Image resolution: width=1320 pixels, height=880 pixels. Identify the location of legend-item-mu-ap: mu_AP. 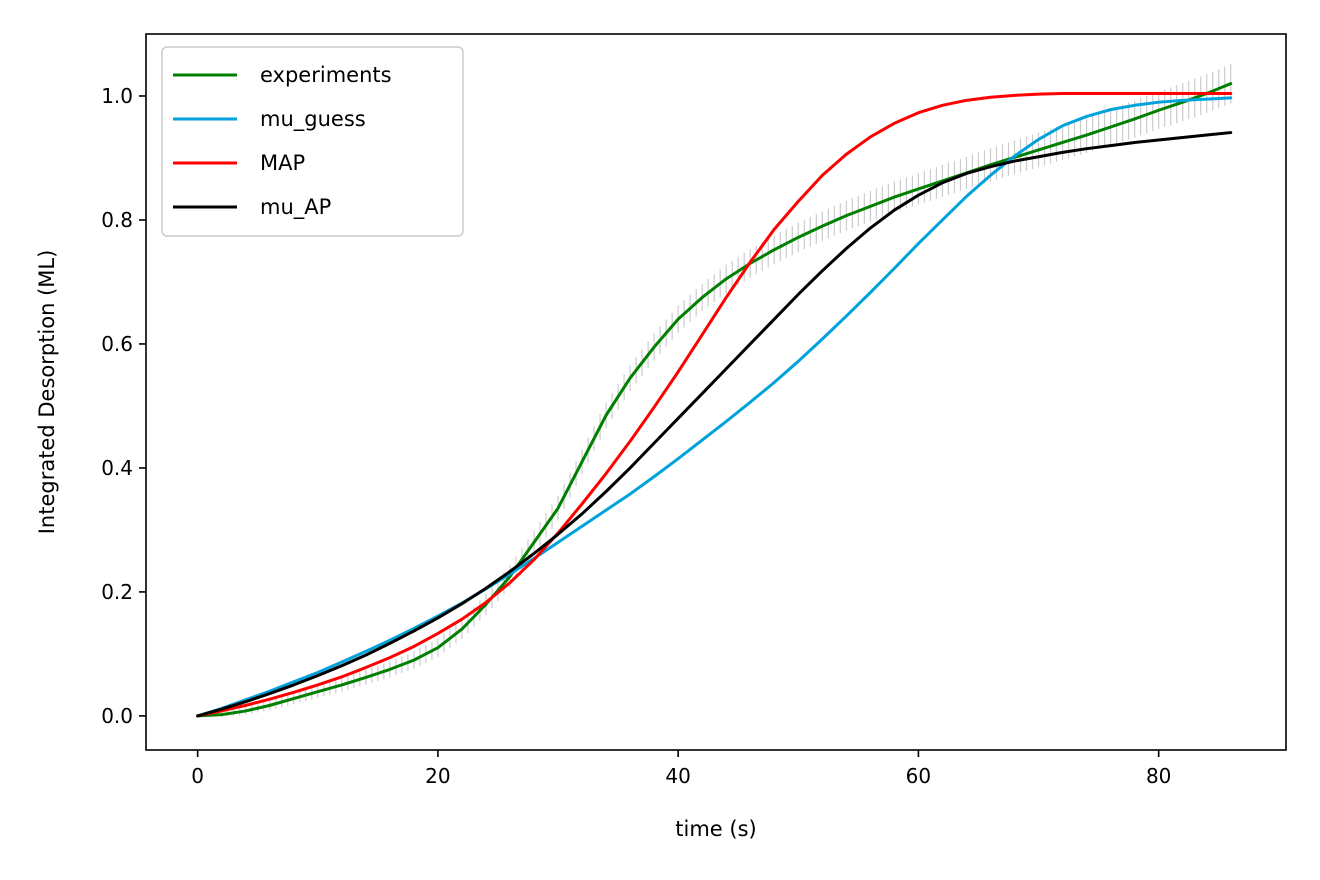
(252, 207).